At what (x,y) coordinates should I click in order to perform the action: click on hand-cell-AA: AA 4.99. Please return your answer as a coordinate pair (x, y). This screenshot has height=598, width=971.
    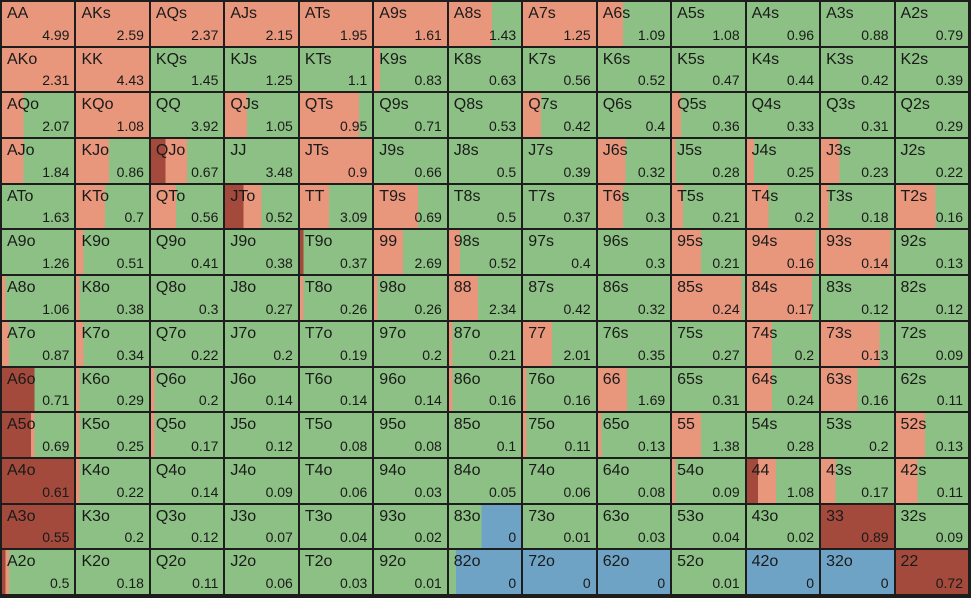
    Looking at the image, I should click on (38, 24).